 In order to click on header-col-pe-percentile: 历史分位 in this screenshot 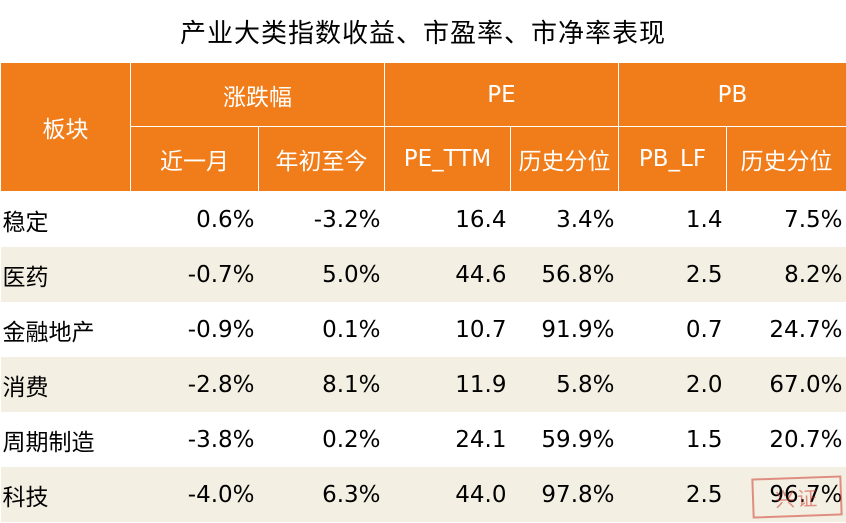, I will do `click(564, 159)`.